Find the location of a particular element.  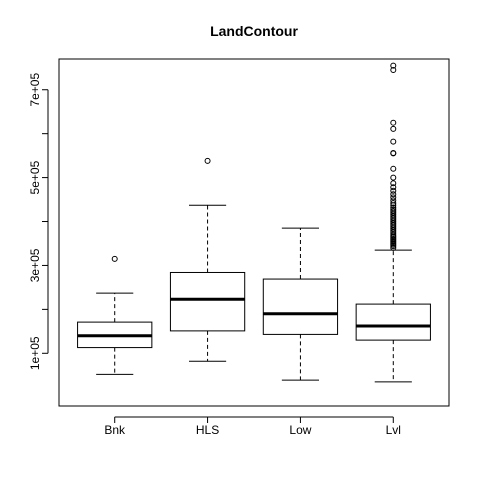

x-tick-label: Bnk is located at coordinates (115, 430).